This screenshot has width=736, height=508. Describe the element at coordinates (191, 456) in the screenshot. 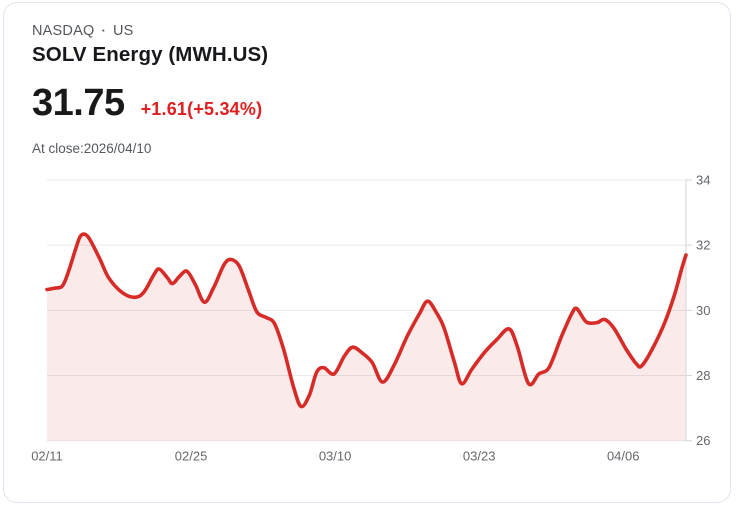

I see `svg-text: 02/25` at that location.